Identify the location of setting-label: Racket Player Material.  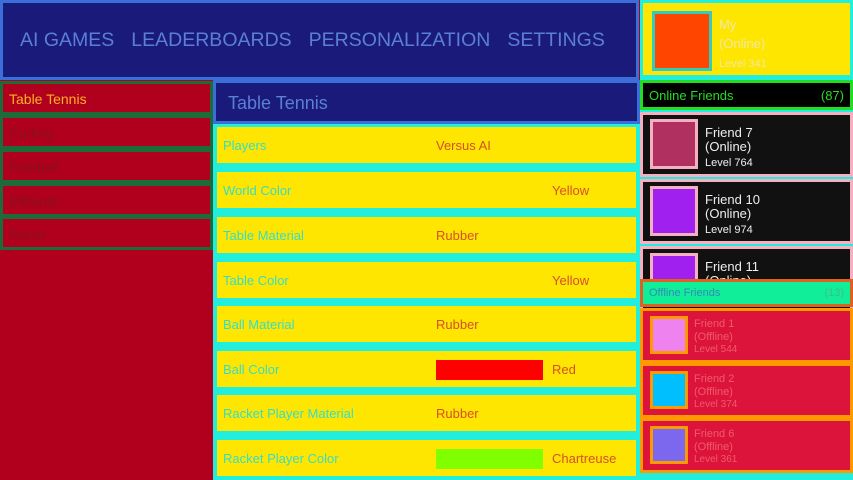
(288, 413).